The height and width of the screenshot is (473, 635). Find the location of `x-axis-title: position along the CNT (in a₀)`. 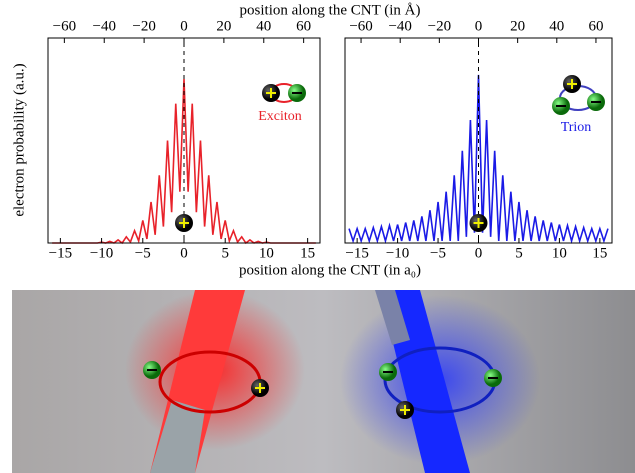

x-axis-title: position along the CNT (in a₀) is located at coordinates (330, 270).